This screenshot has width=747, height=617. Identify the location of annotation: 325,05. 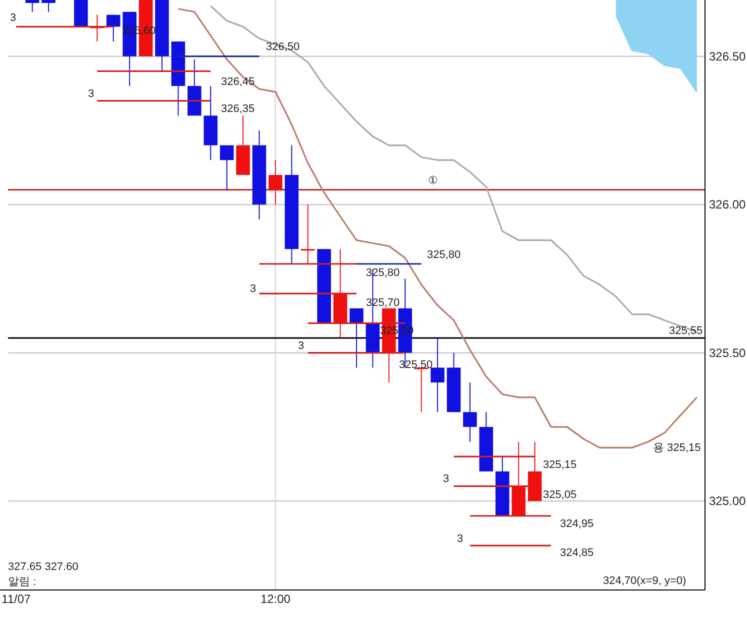
(560, 495).